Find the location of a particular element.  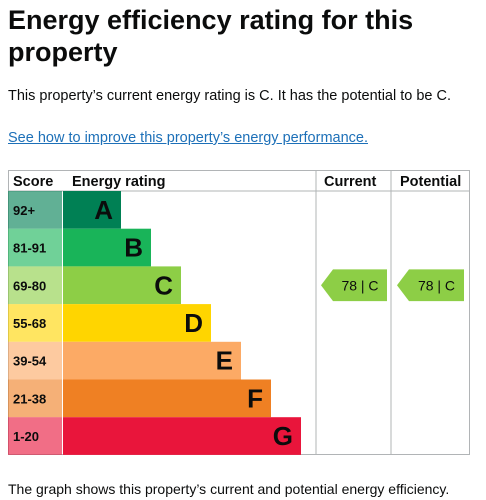

rating-bar-d is located at coordinates (137, 323).